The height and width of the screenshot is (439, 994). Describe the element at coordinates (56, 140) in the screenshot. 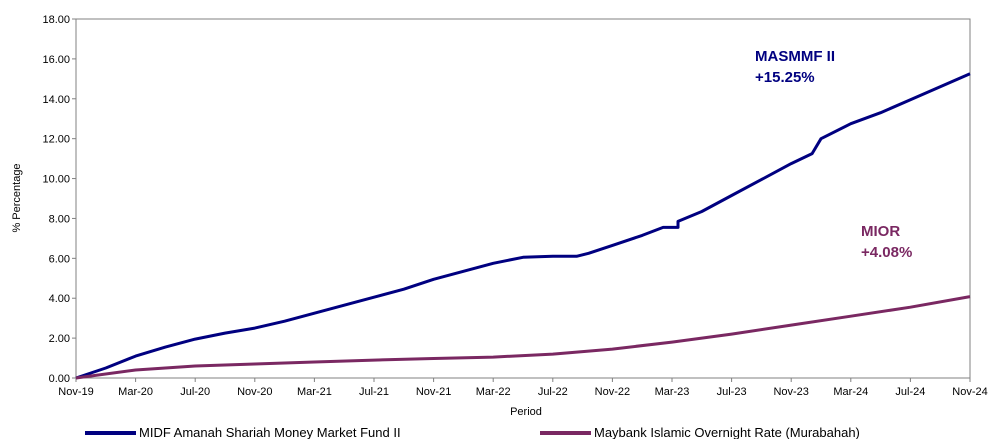

I see `y-tick-label: 12.00` at that location.